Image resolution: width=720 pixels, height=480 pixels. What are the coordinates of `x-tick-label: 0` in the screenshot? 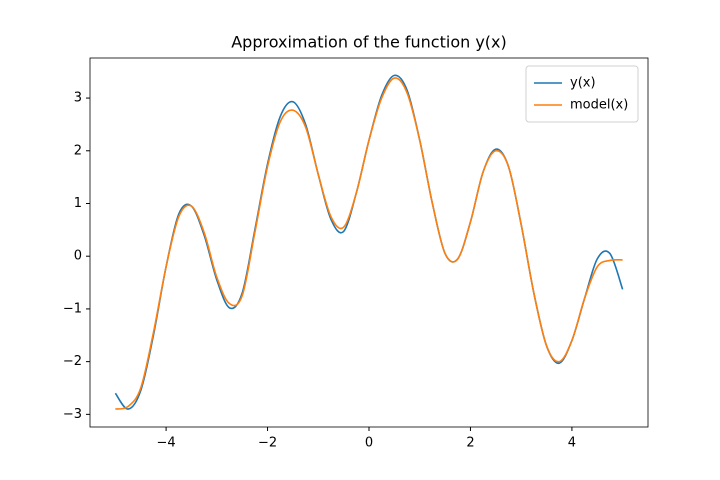 It's located at (369, 443).